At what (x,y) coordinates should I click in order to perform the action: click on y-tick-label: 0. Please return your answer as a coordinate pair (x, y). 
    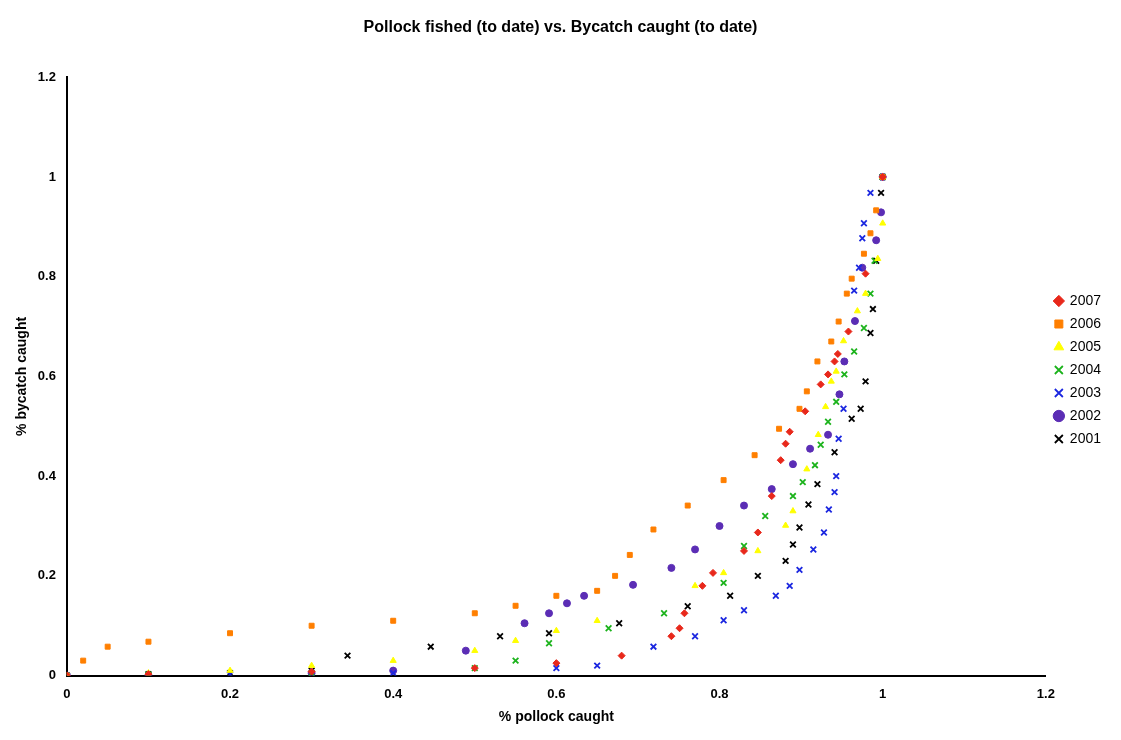
    Looking at the image, I should click on (52, 675).